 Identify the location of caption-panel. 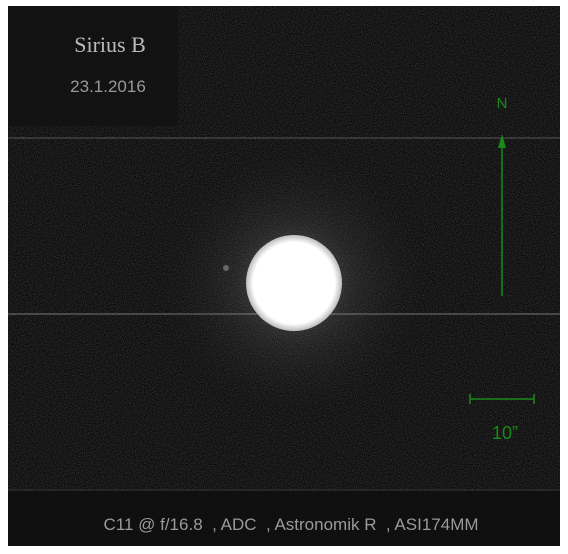
(284, 518).